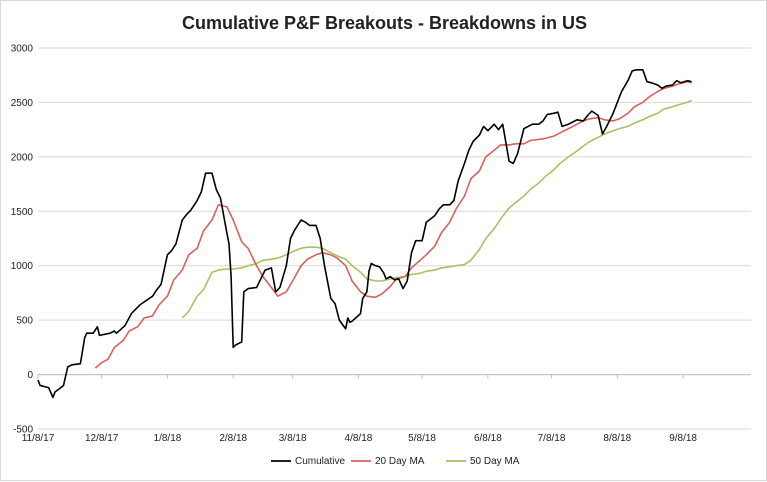  Describe the element at coordinates (22, 212) in the screenshot. I see `y-tick-label: 1500` at that location.